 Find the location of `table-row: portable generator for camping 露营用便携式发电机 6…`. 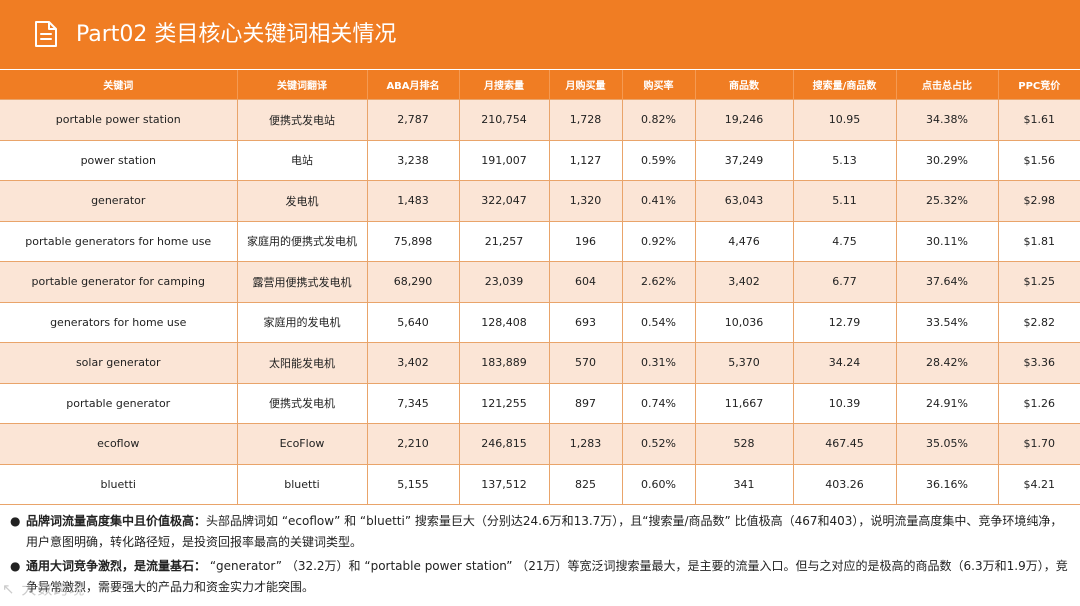

table-row: portable generator for camping 露营用便携式发电机 6… is located at coordinates (540, 281).